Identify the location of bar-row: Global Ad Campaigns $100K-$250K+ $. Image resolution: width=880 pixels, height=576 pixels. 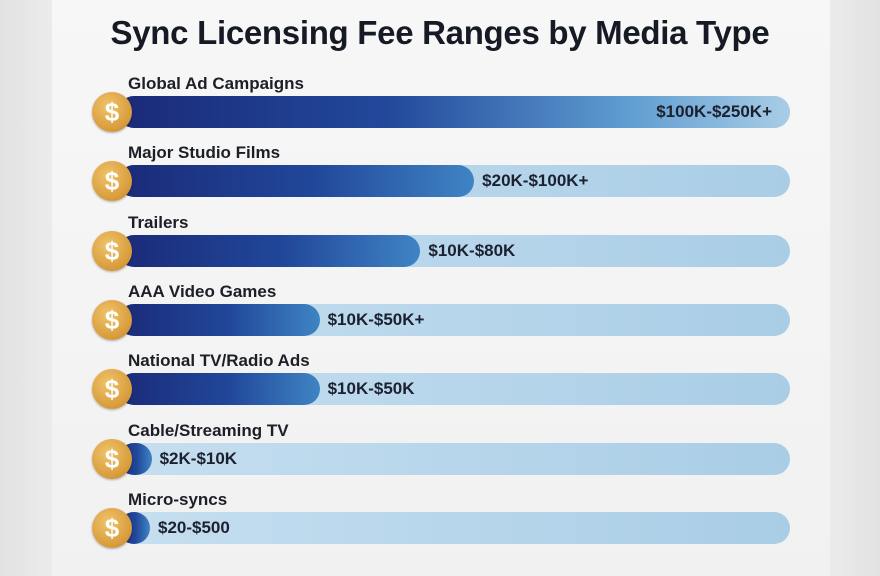
(440, 108).